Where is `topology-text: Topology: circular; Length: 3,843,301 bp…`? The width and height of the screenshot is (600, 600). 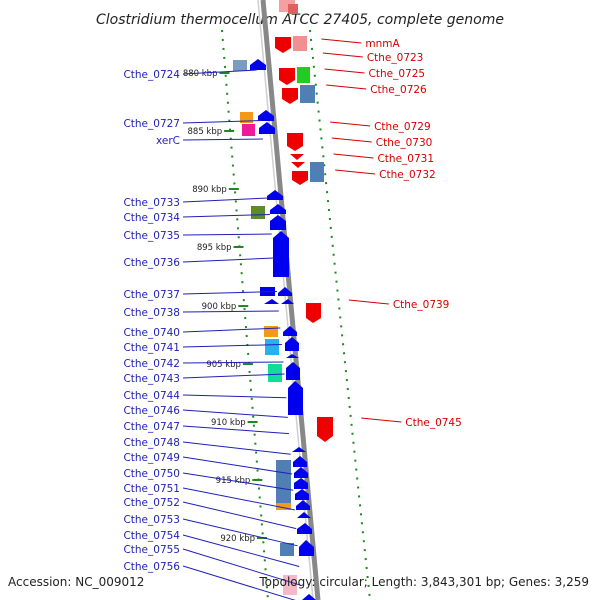 topology-text: Topology: circular; Length: 3,843,301 bp… is located at coordinates (423, 582).